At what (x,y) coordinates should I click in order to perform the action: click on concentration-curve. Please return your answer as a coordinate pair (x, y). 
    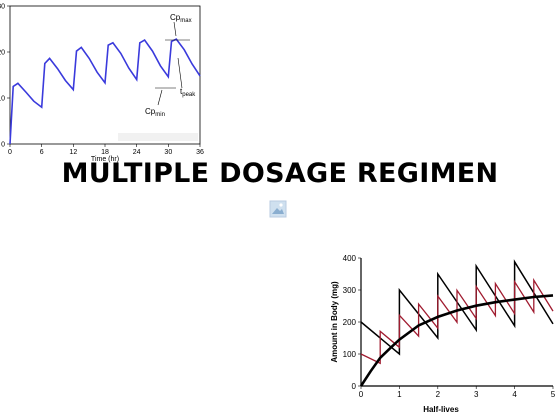
    Looking at the image, I should click on (105, 91).